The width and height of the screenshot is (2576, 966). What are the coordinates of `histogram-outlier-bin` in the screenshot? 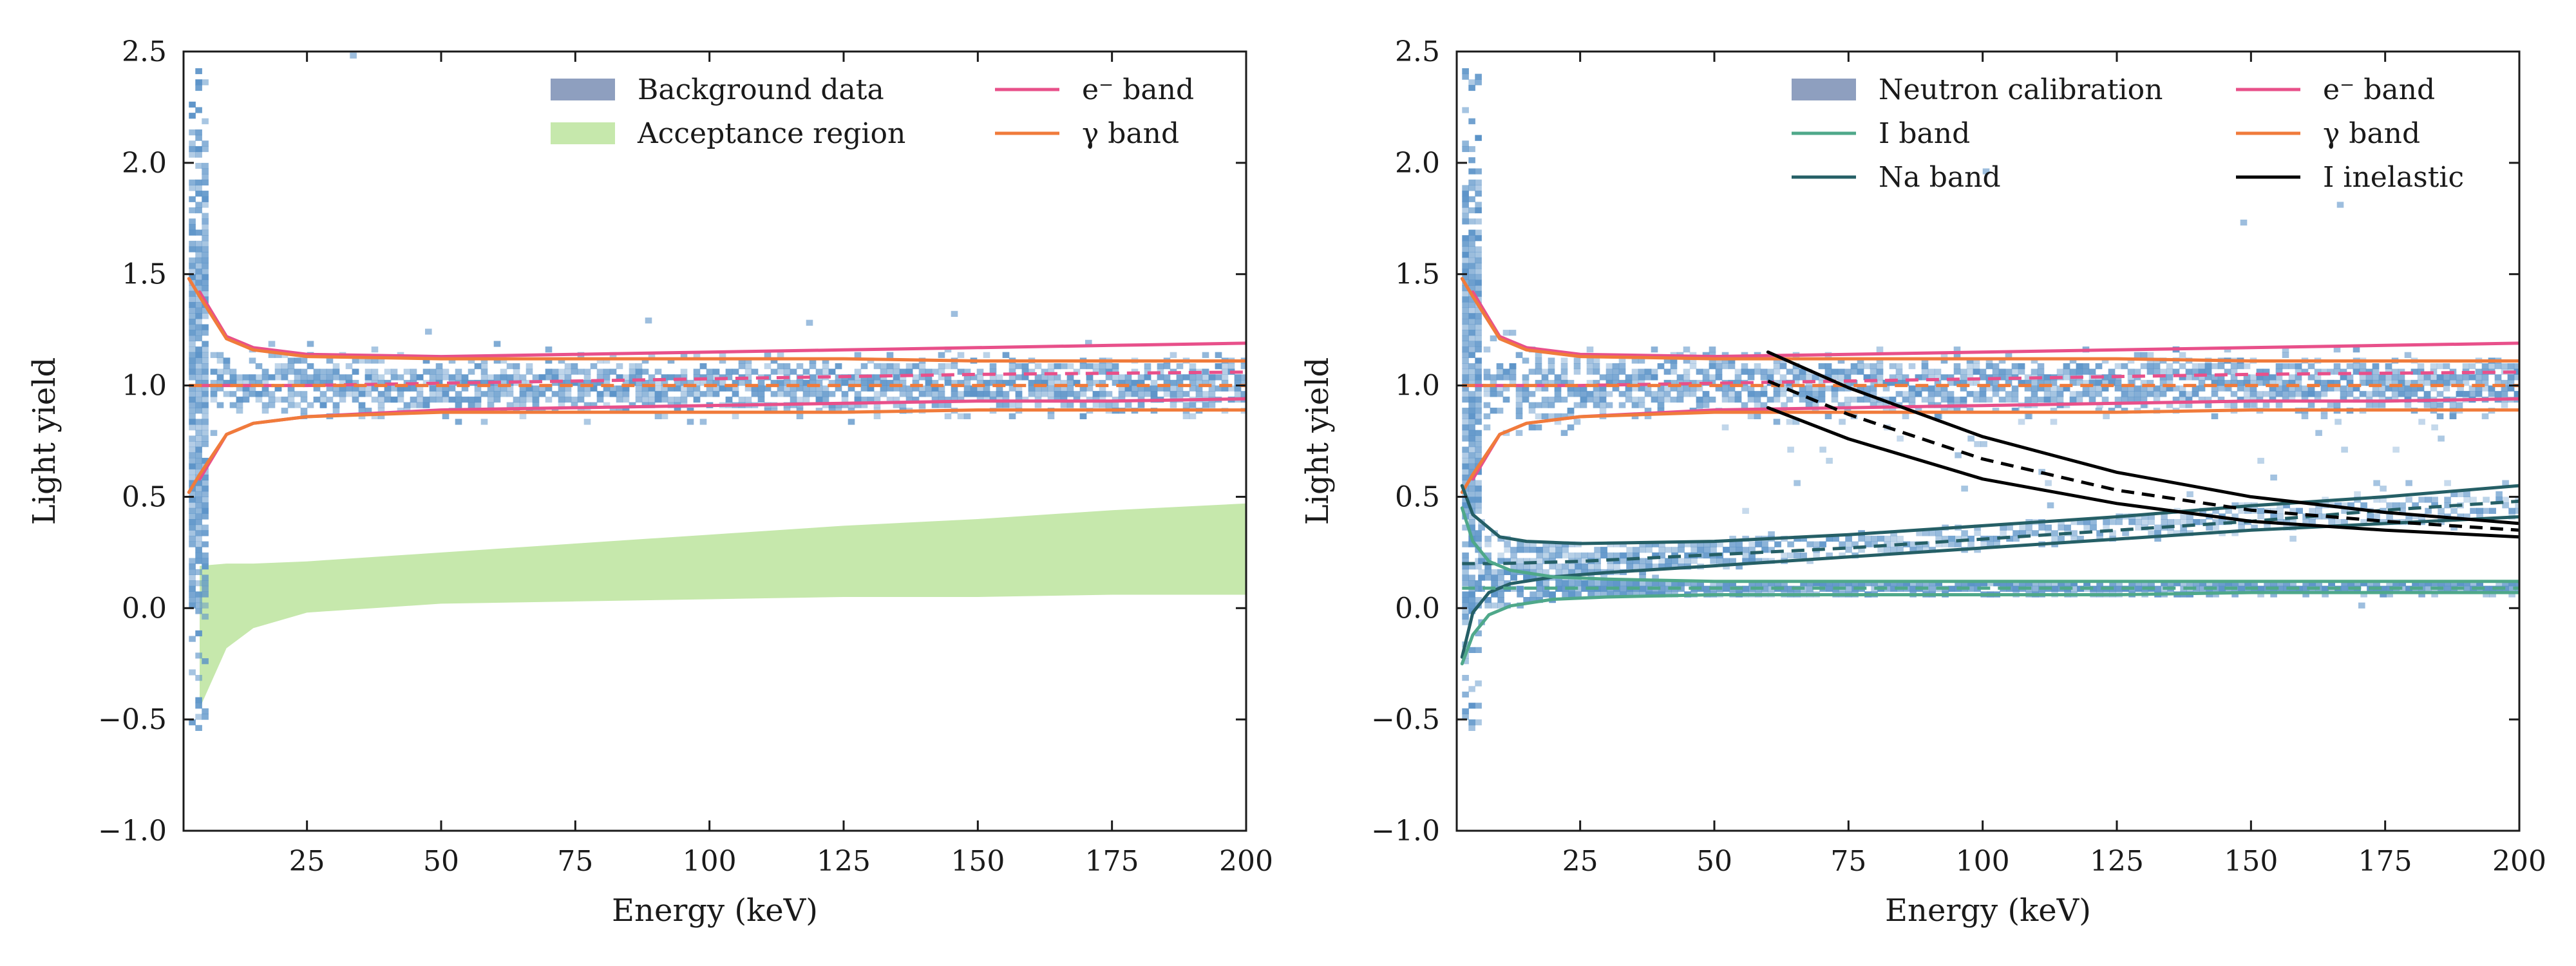 It's located at (2050, 506).